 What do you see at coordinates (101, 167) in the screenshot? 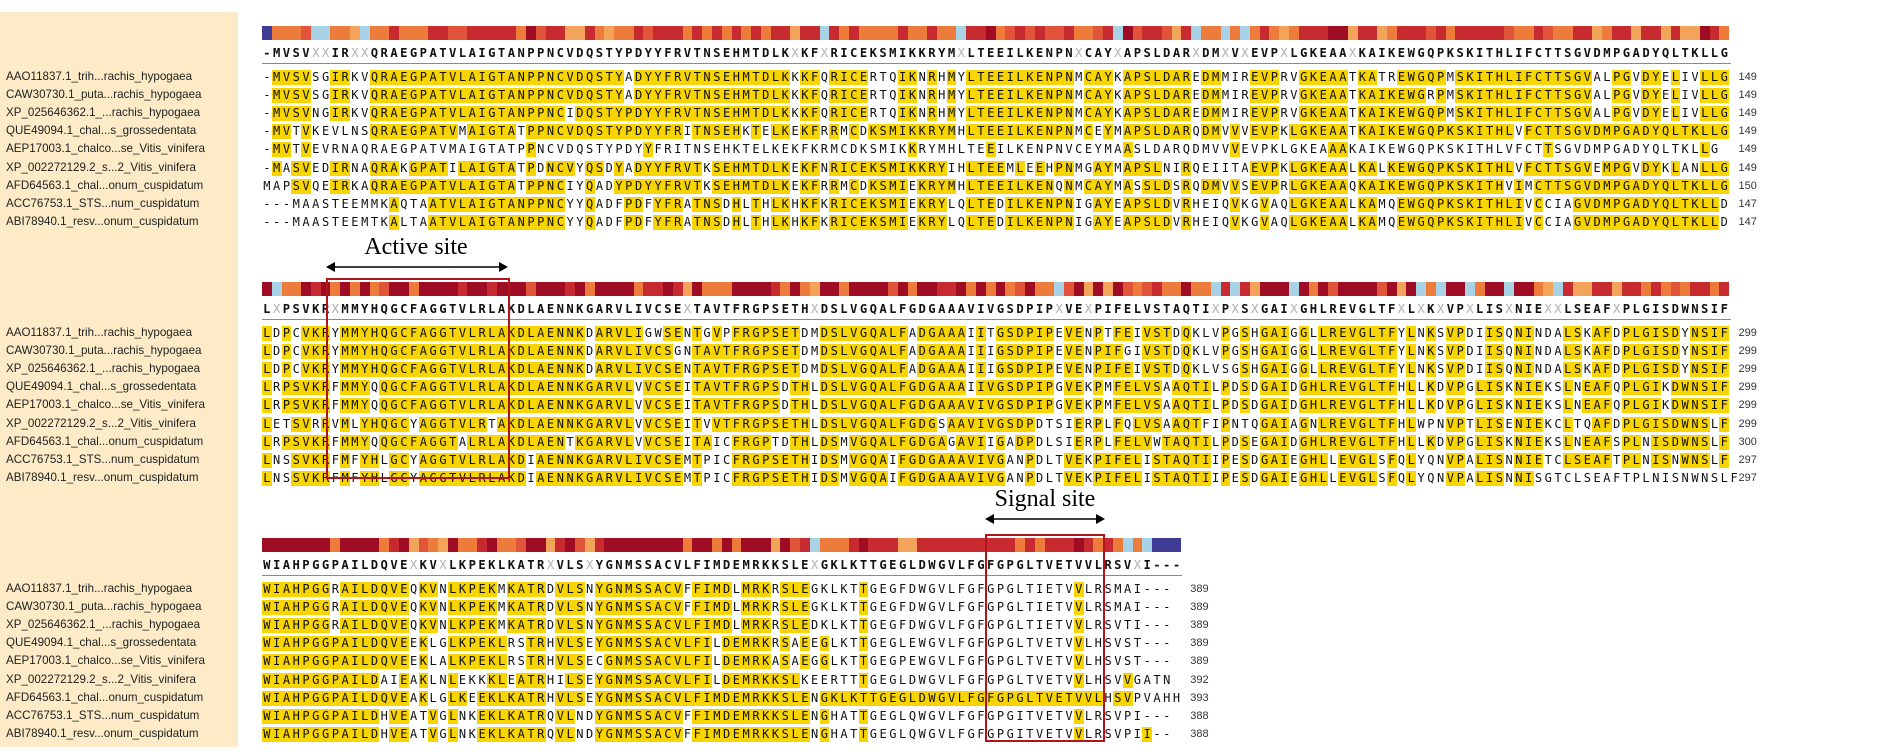
I see `sequence-name: XP_002272129.2_s...2_Vitis_vinifera` at bounding box center [101, 167].